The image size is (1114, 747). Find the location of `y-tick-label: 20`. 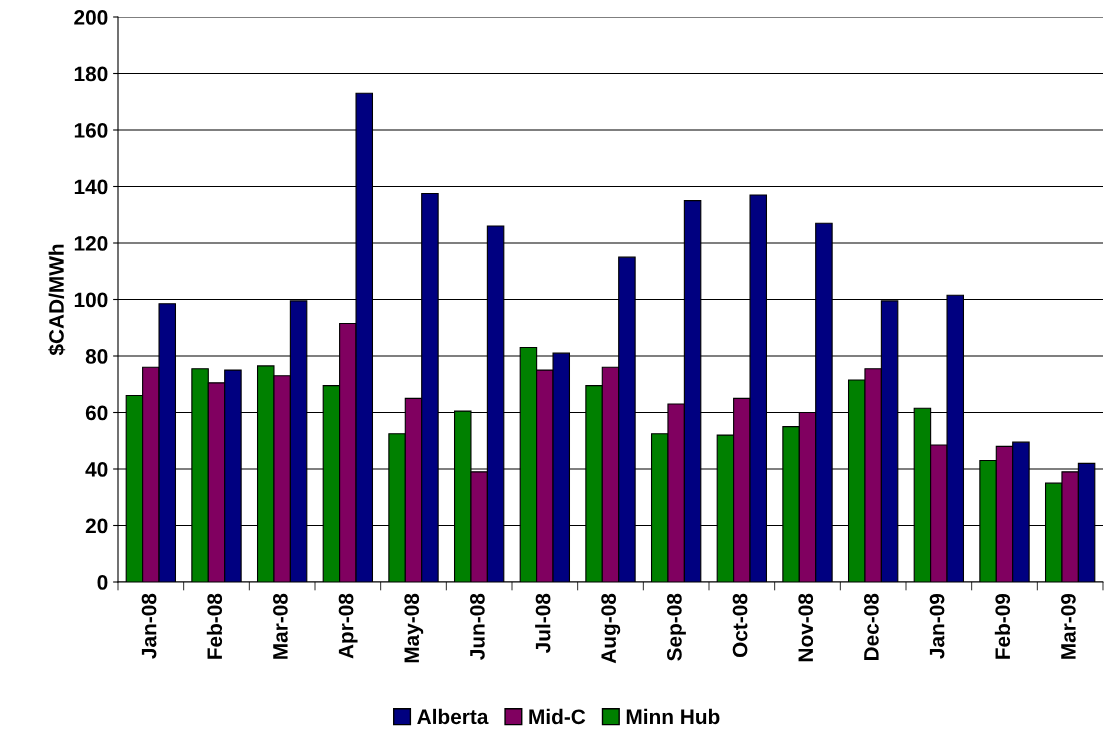

y-tick-label: 20 is located at coordinates (96, 526).